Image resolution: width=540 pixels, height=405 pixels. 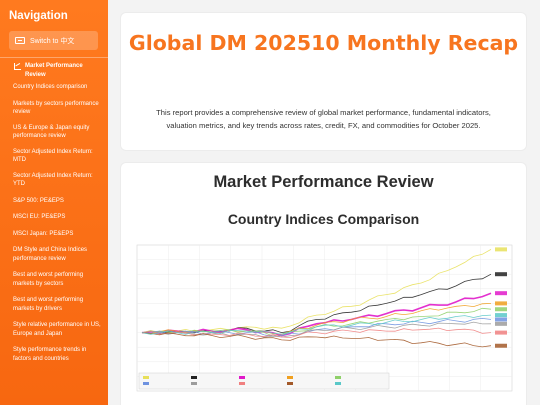 I want to click on nav-item: Market Performance Review, so click(x=54, y=70).